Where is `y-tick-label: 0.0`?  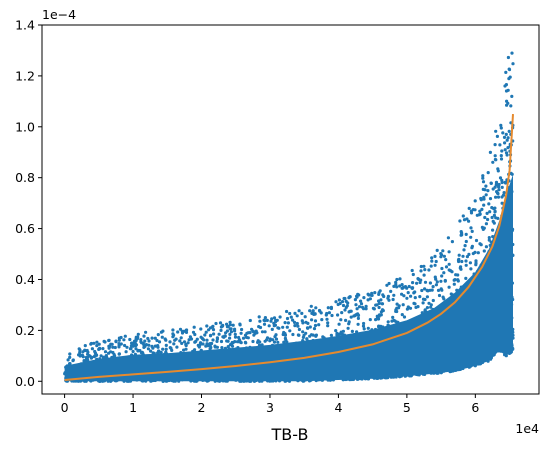 y-tick-label: 0.0 is located at coordinates (25, 381).